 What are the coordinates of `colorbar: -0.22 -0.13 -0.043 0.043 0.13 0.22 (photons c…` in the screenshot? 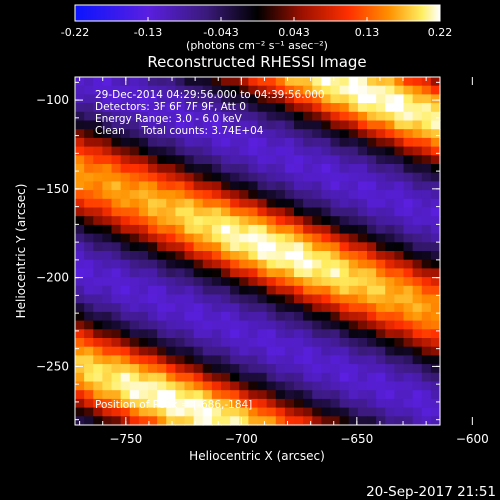 It's located at (256, 28).